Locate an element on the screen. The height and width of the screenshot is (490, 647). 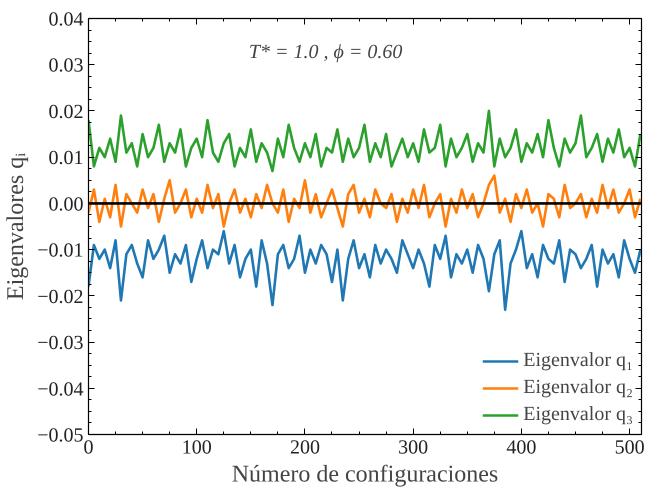
annotation: T* = 1.0 , ϕ = 0.60 is located at coordinates (325, 51).